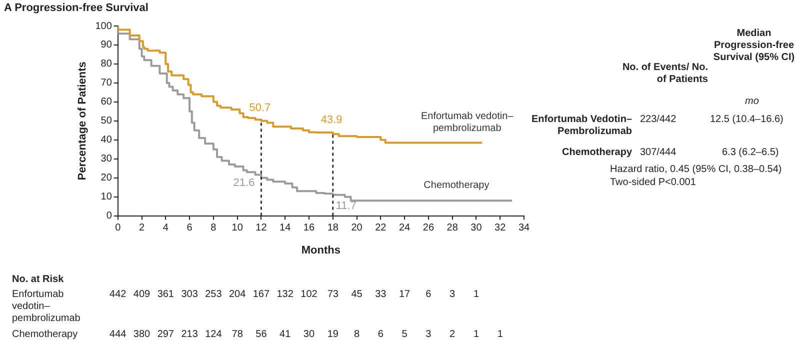 The height and width of the screenshot is (347, 800). Describe the element at coordinates (309, 228) in the screenshot. I see `x-tick-label: 16` at that location.